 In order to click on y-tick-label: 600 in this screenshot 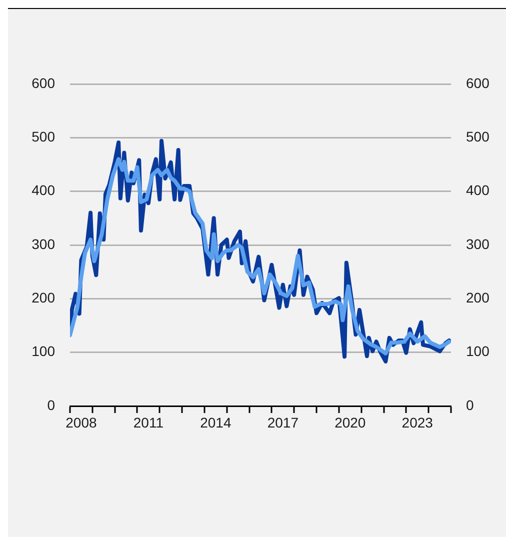, I will do `click(44, 82)`.